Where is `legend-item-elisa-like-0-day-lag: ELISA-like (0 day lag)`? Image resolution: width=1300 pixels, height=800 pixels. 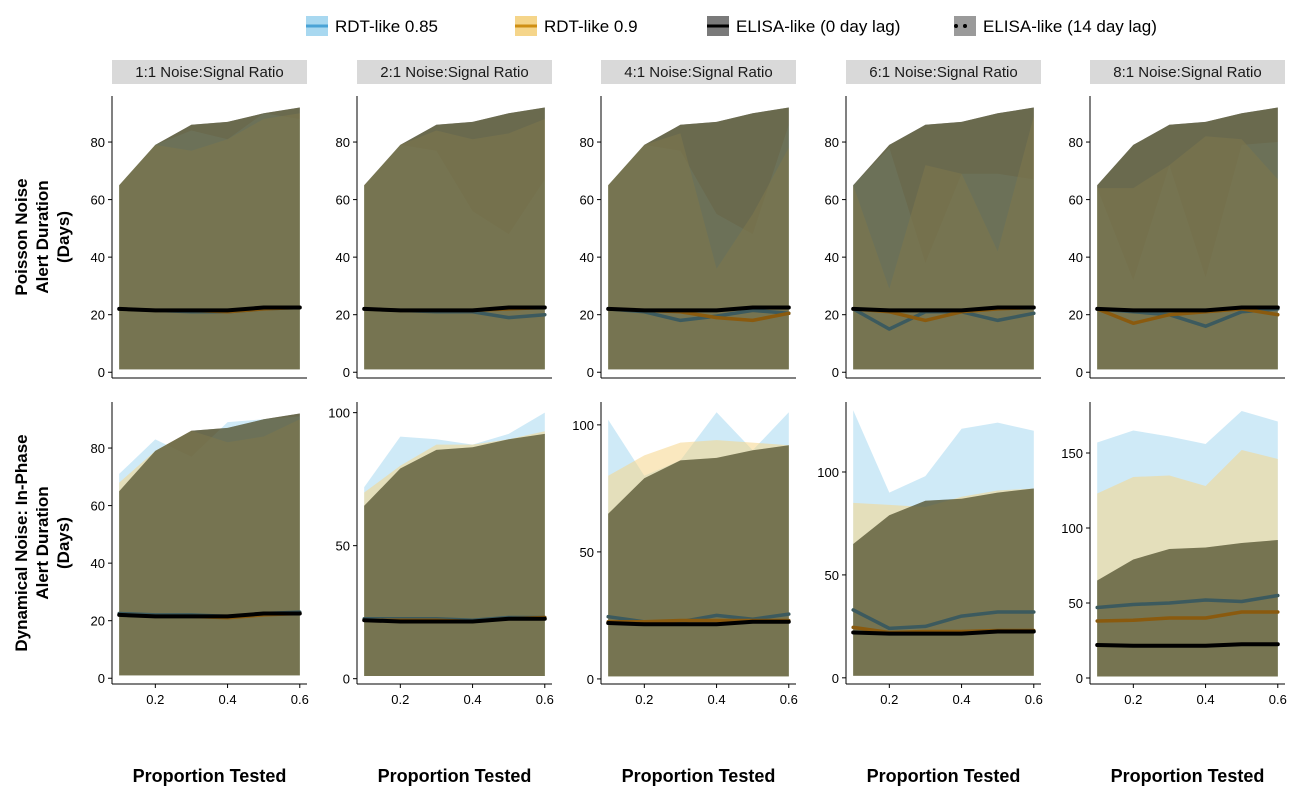
legend-item-elisa-like-0-day-lag: ELISA-like (0 day lag) is located at coordinates (803, 26).